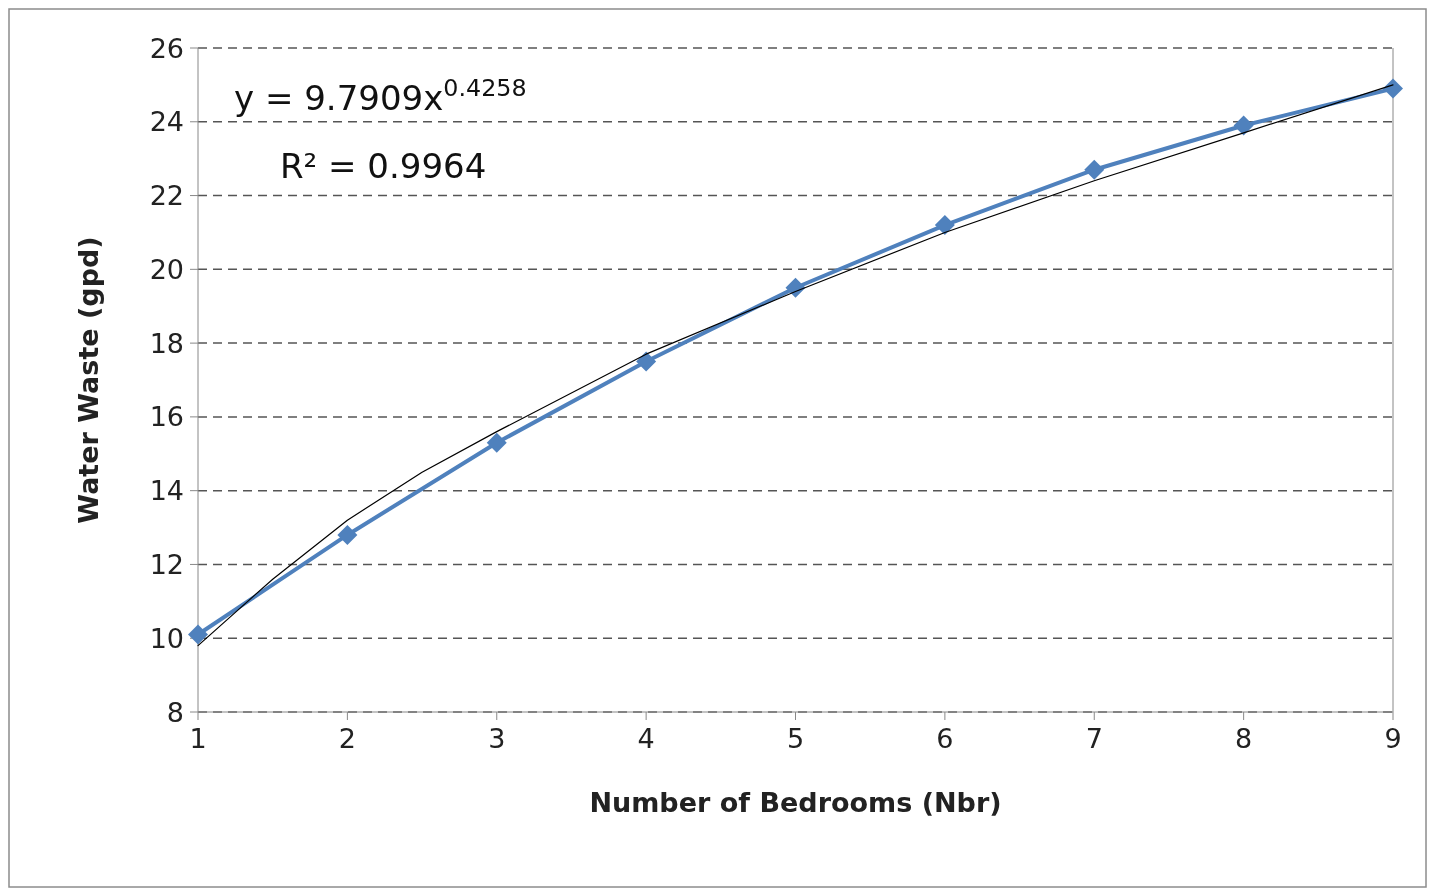 Image resolution: width=1435 pixels, height=895 pixels. Describe the element at coordinates (1393, 738) in the screenshot. I see `x-tick-label: 9` at that location.